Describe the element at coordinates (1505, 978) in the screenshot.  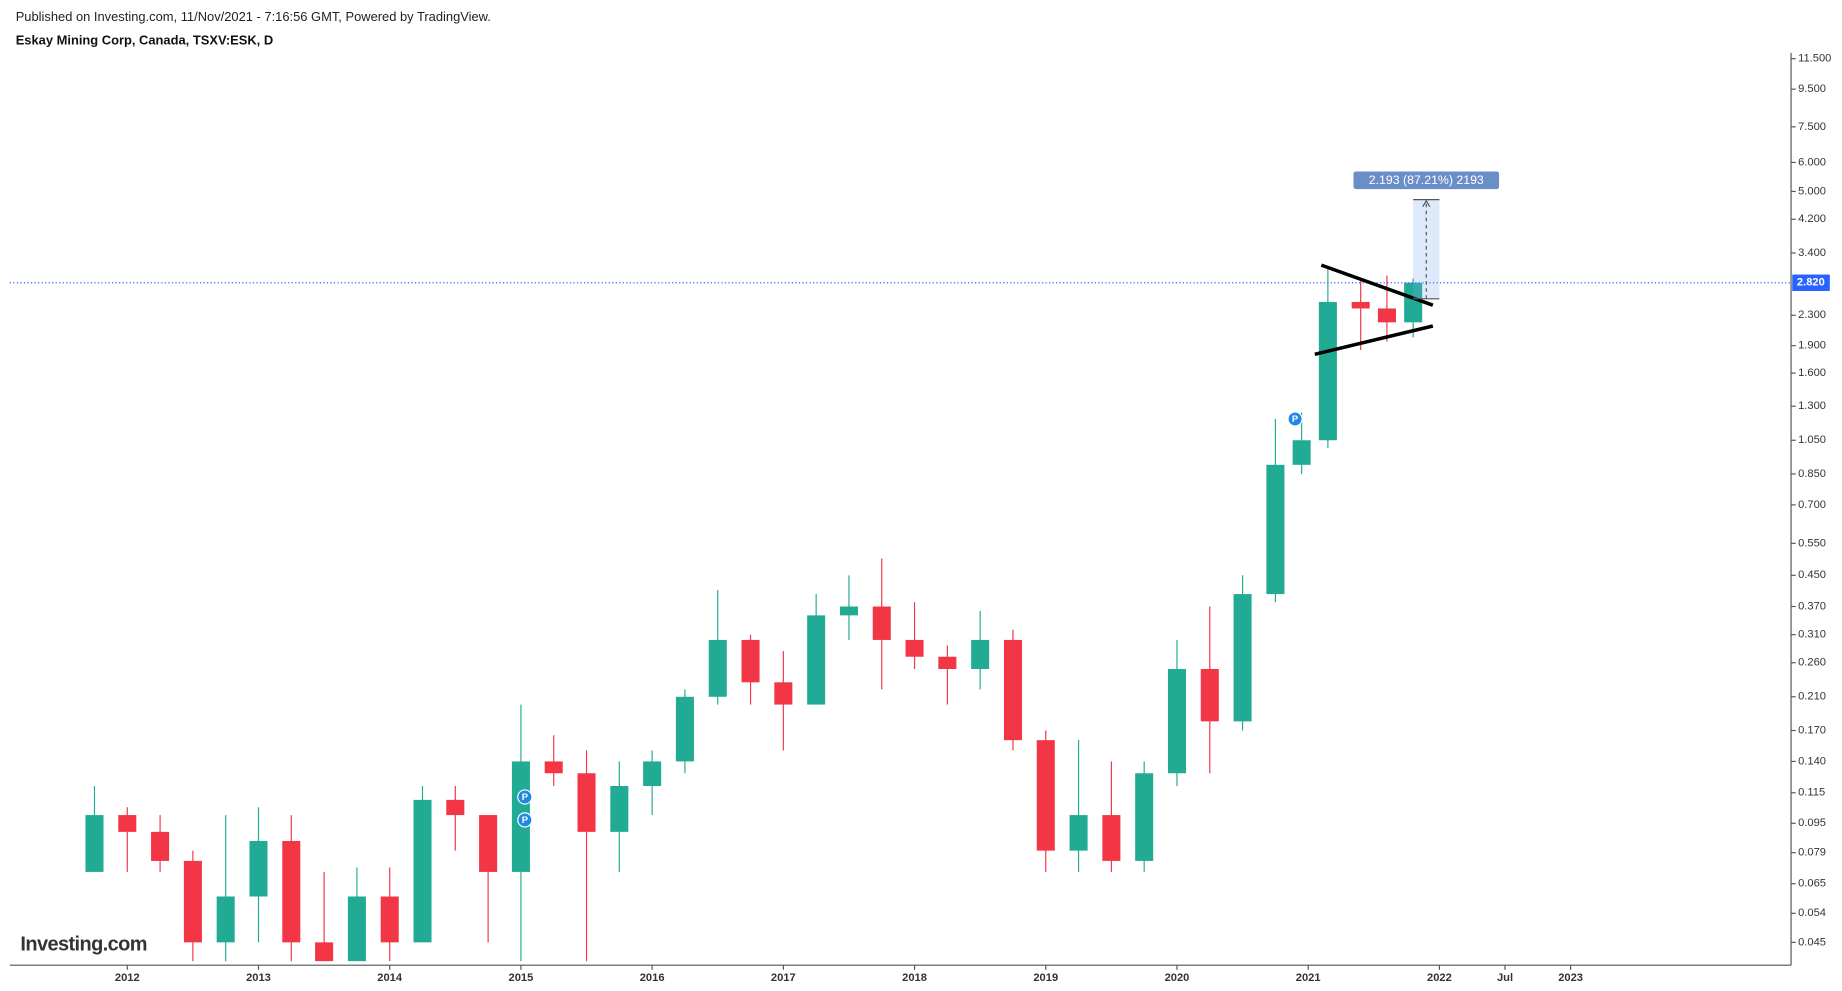
I see `x-tick-label: Jul` at that location.